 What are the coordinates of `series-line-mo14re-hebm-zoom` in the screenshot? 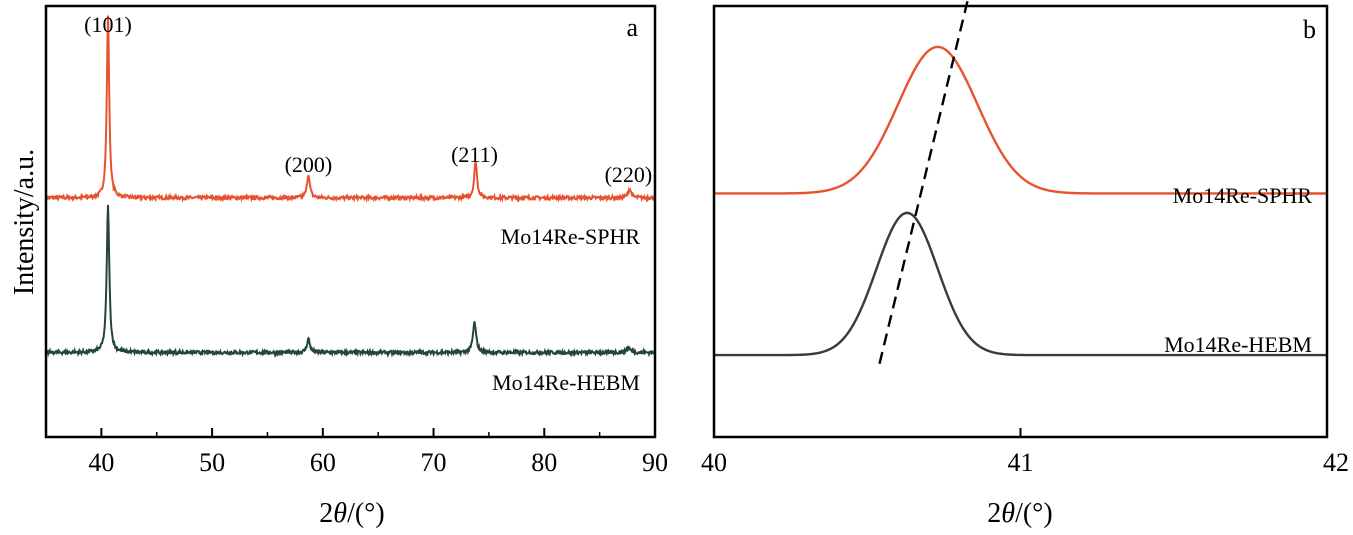 It's located at (1020, 284).